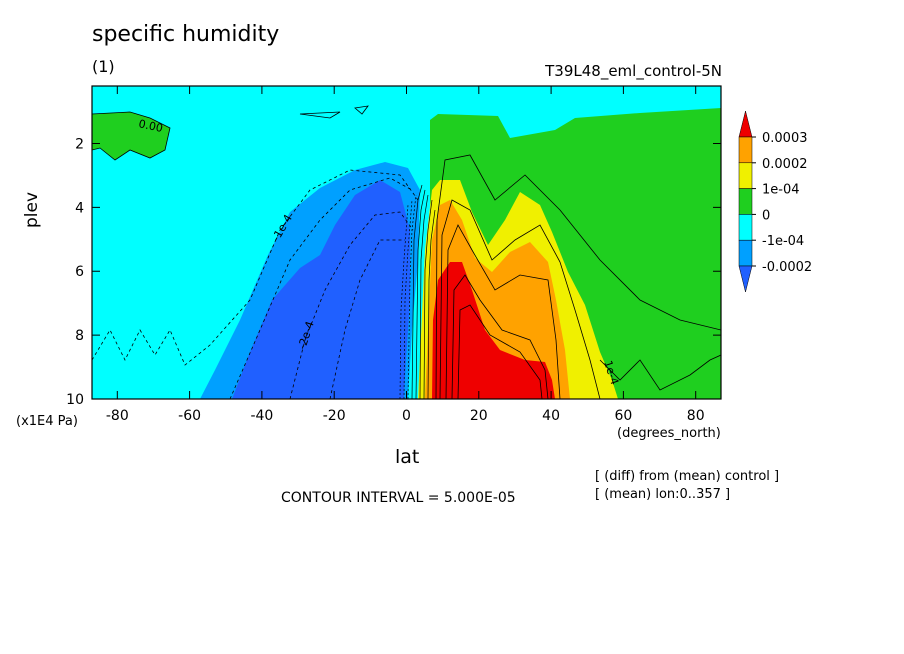 Image resolution: width=904 pixels, height=654 pixels. I want to click on x-tick-label: 0, so click(406, 416).